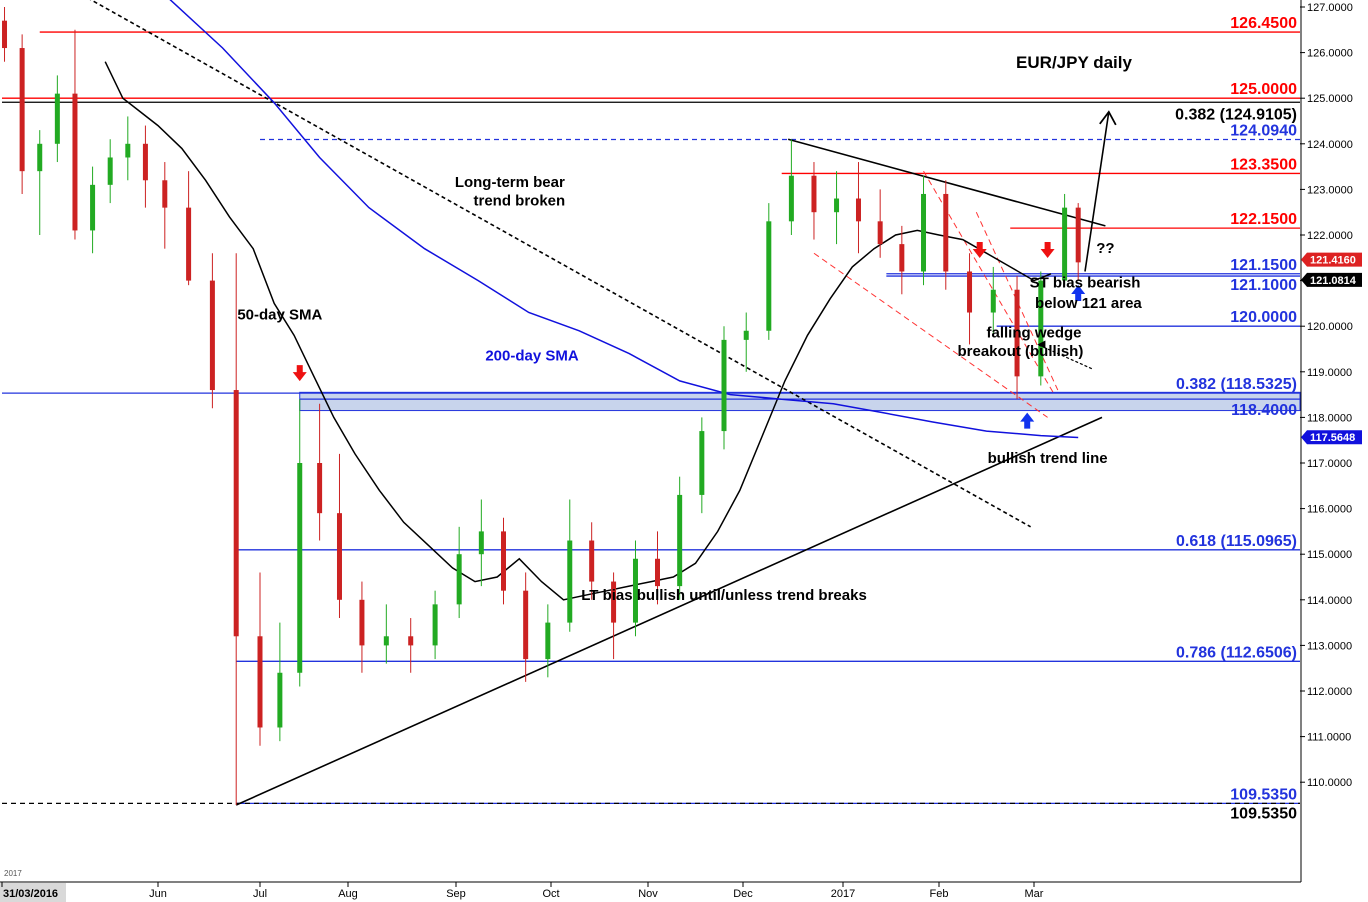  What do you see at coordinates (939, 894) in the screenshot?
I see `x-tick-label: Feb` at bounding box center [939, 894].